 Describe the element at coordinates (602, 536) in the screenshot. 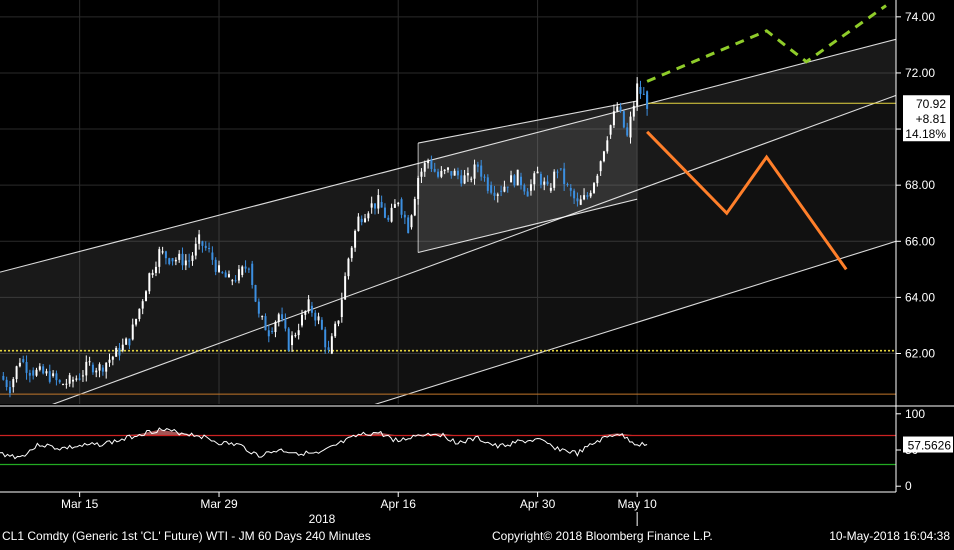

I see `footer-copyright: Copyright© 2018 Bloomberg Finance L.P.` at that location.